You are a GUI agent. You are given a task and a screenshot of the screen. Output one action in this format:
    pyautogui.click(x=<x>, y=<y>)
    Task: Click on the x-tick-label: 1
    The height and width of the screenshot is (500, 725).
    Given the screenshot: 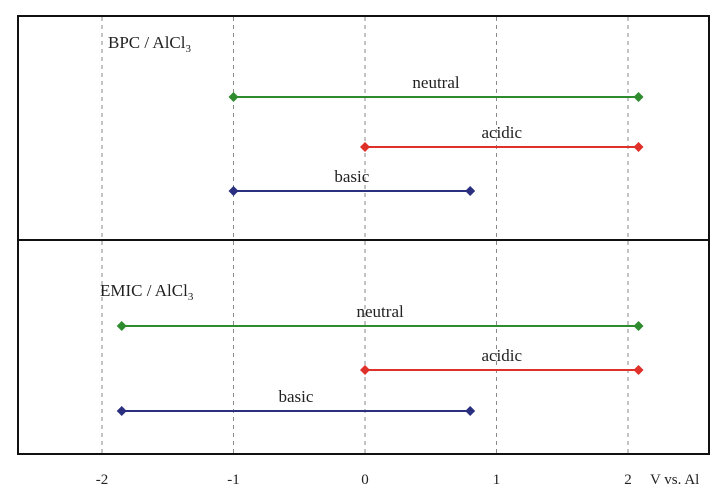 What is the action you would take?
    pyautogui.click(x=497, y=480)
    